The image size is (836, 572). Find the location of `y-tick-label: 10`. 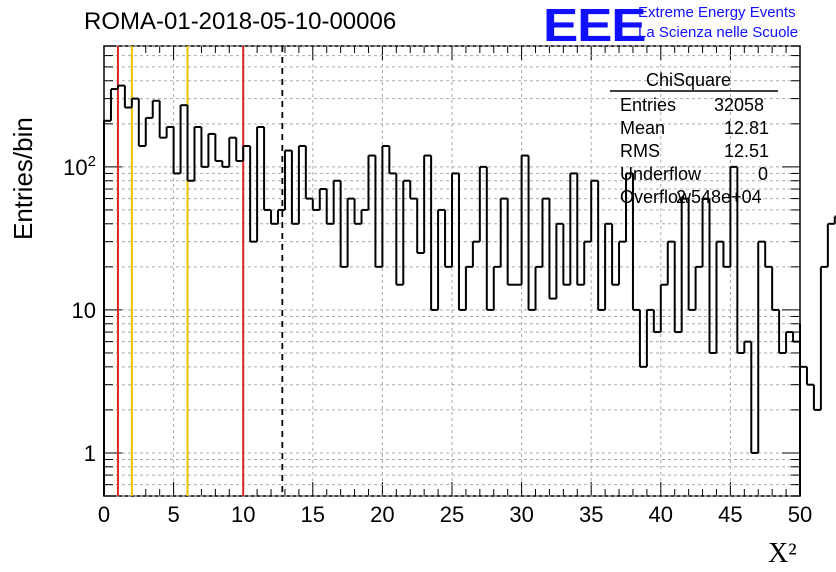

y-tick-label: 10 is located at coordinates (84, 310).